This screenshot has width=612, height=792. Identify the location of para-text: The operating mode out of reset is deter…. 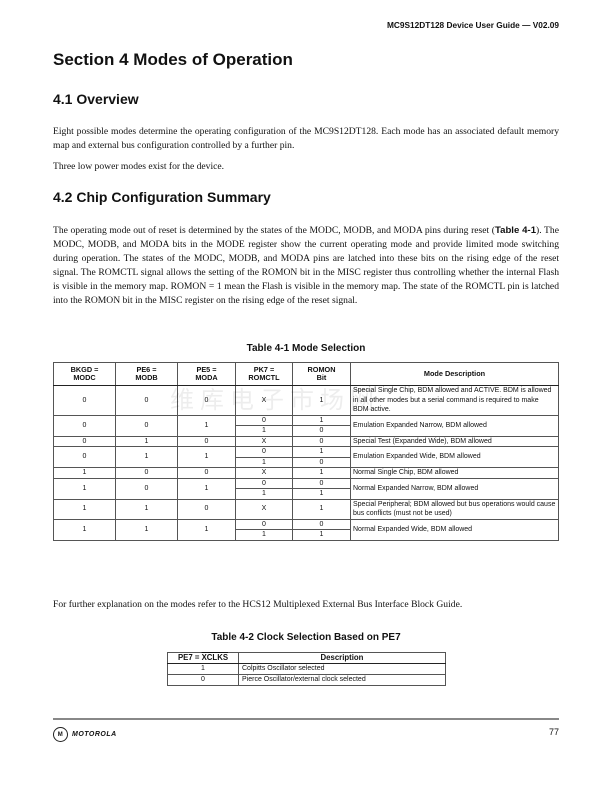
(274, 230).